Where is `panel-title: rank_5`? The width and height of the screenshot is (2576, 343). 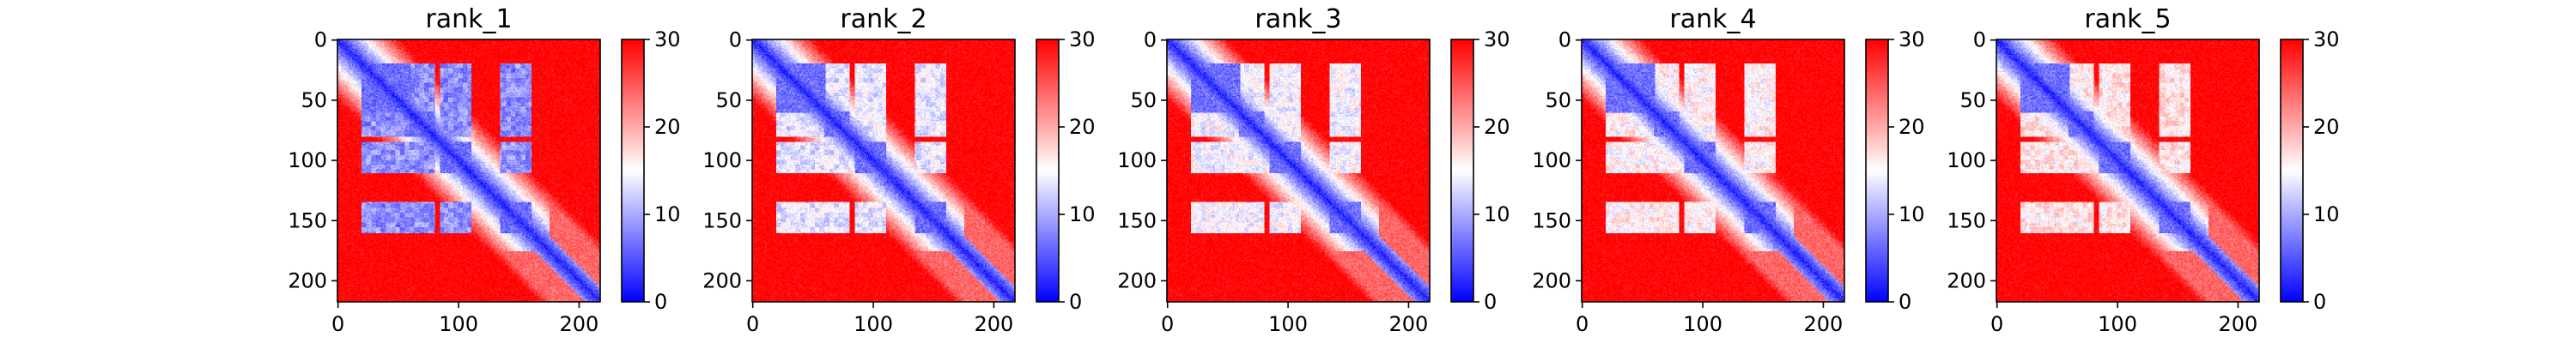 panel-title: rank_5 is located at coordinates (2127, 19).